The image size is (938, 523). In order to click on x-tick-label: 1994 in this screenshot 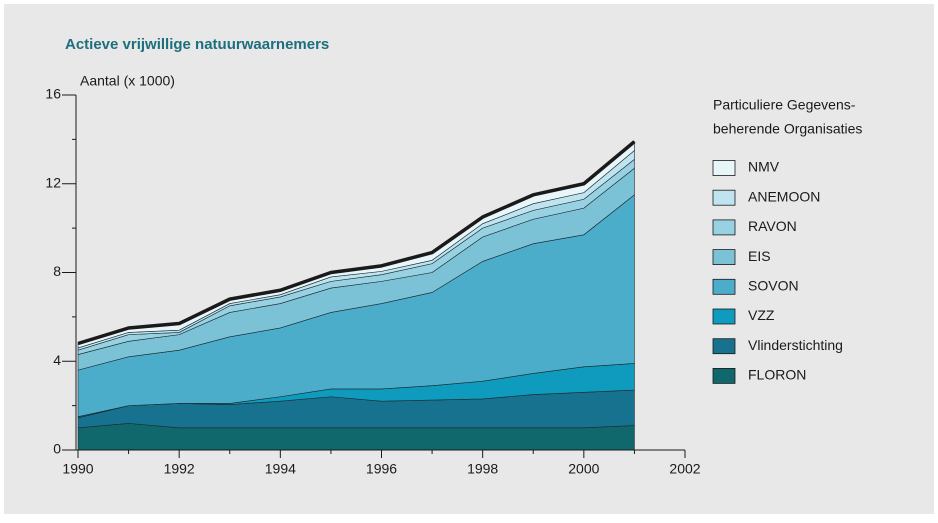, I will do `click(280, 469)`.